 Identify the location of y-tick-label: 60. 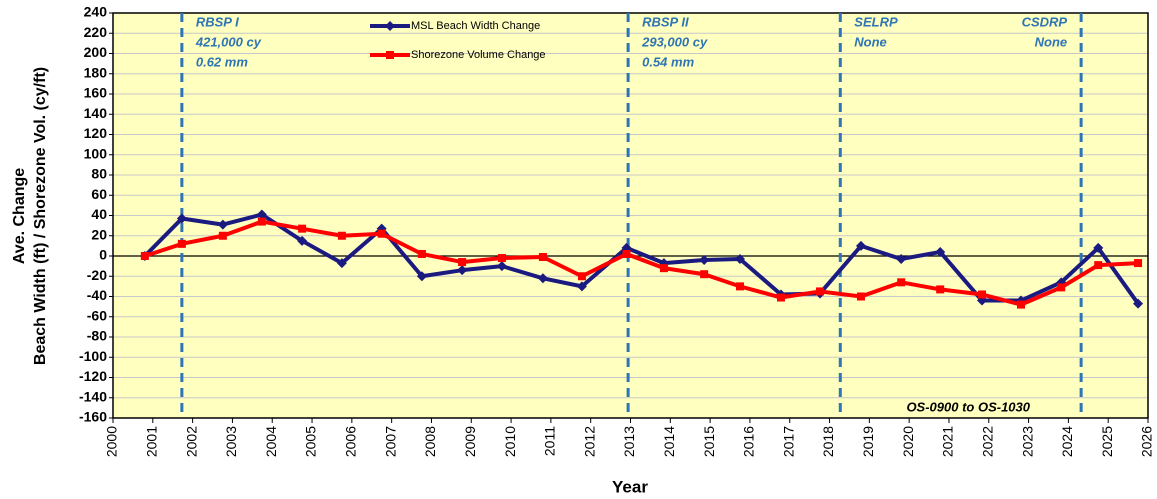
(99, 194).